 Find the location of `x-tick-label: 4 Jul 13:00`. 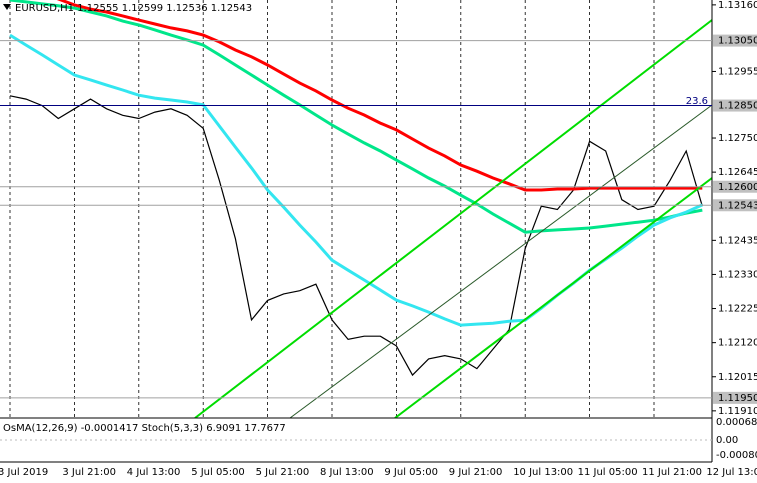

x-tick-label: 4 Jul 13:00 is located at coordinates (154, 472).